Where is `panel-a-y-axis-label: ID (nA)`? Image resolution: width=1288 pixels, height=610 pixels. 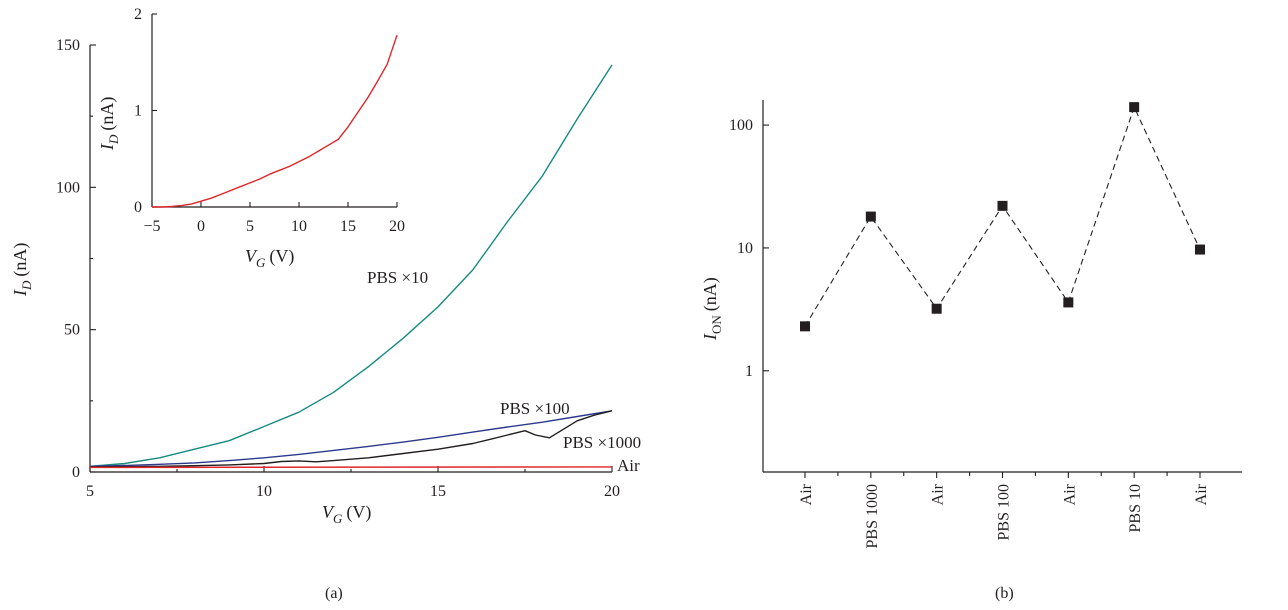 panel-a-y-axis-label: ID (nA) is located at coordinates (22, 270).